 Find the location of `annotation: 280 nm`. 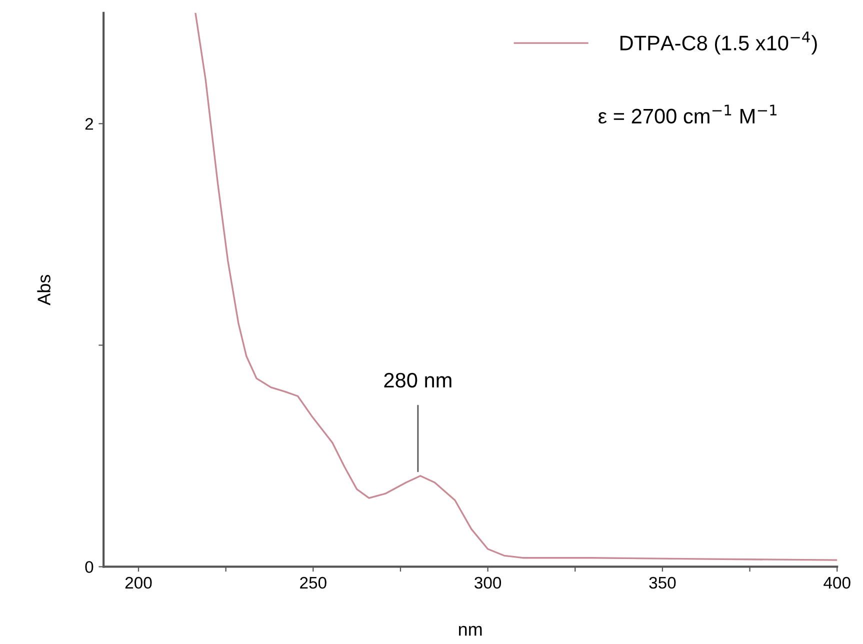

annotation: 280 nm is located at coordinates (418, 380).